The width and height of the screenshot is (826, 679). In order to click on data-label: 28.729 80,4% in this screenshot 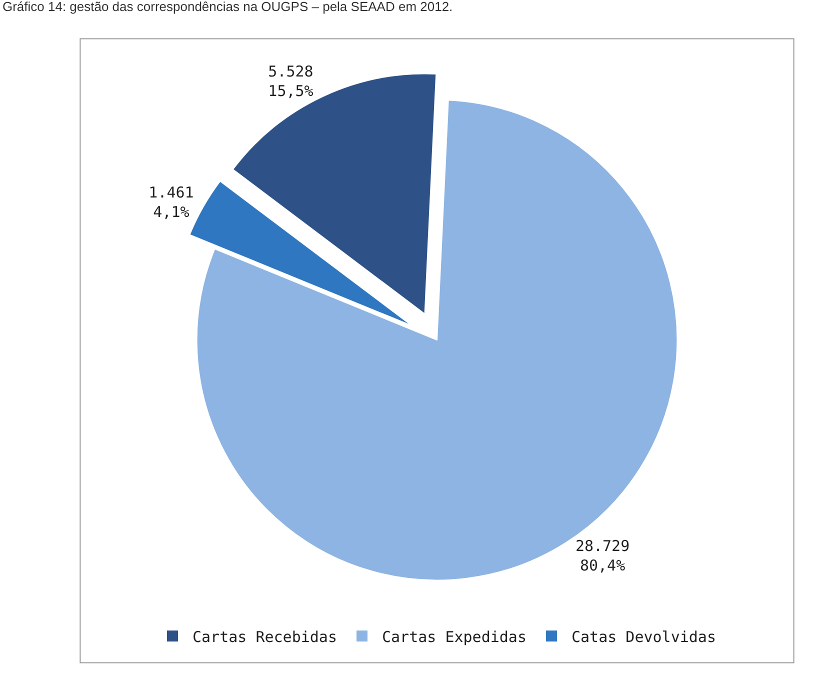, I will do `click(602, 556)`.